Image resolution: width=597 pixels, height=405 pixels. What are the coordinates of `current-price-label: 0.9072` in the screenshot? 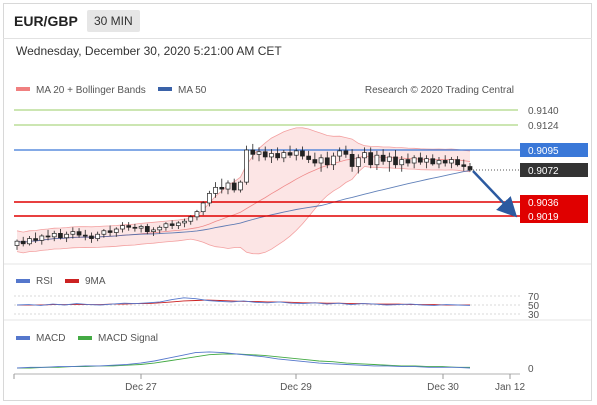 It's located at (543, 171).